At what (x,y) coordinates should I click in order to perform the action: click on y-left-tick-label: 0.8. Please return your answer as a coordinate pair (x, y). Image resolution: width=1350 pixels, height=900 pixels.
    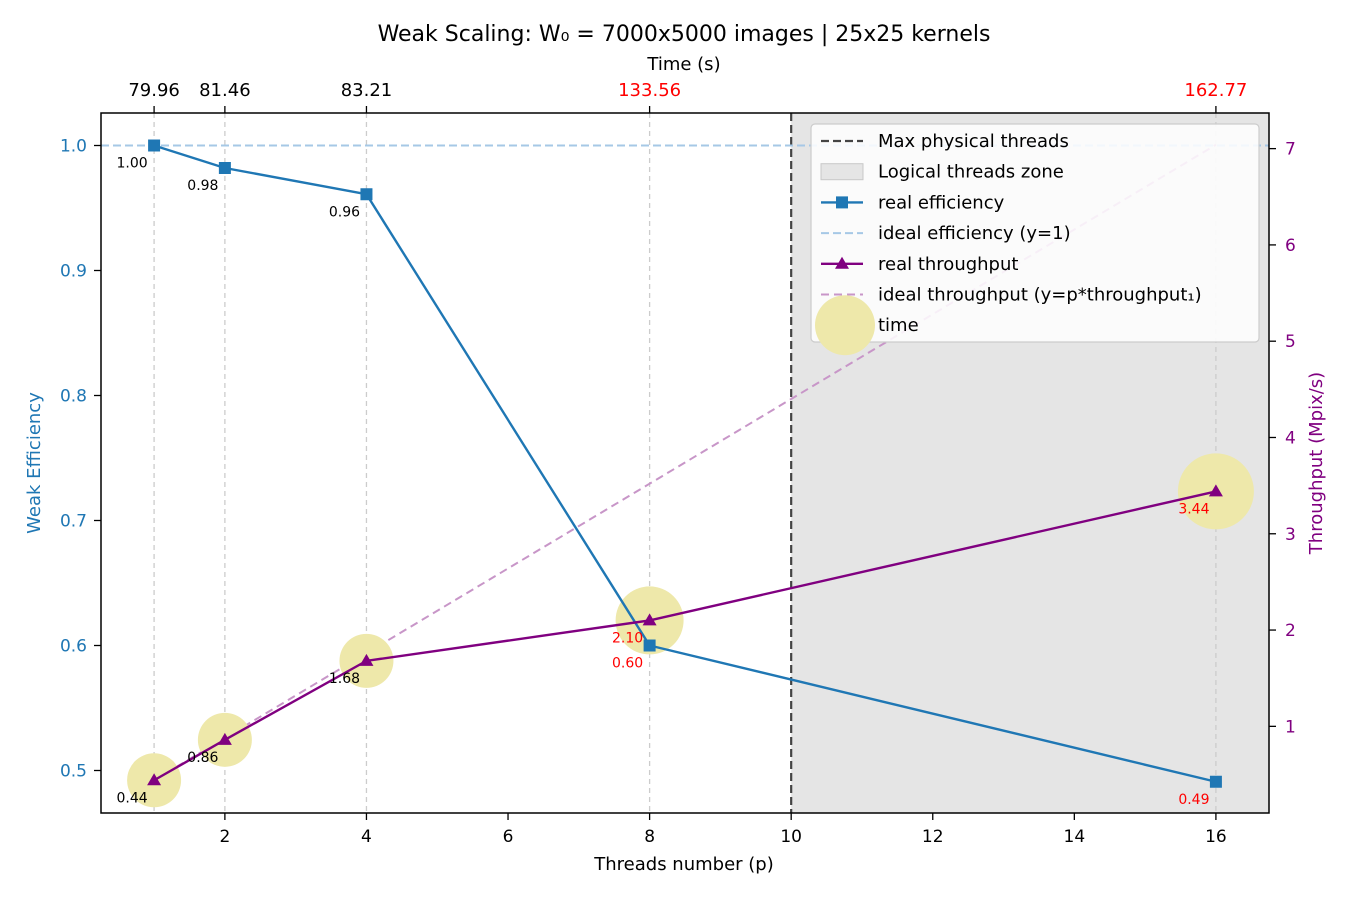
    Looking at the image, I should click on (73, 397).